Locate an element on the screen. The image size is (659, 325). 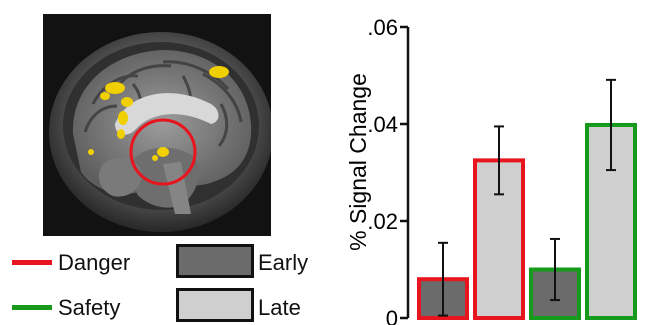
bar-safety-late is located at coordinates (611, 221).